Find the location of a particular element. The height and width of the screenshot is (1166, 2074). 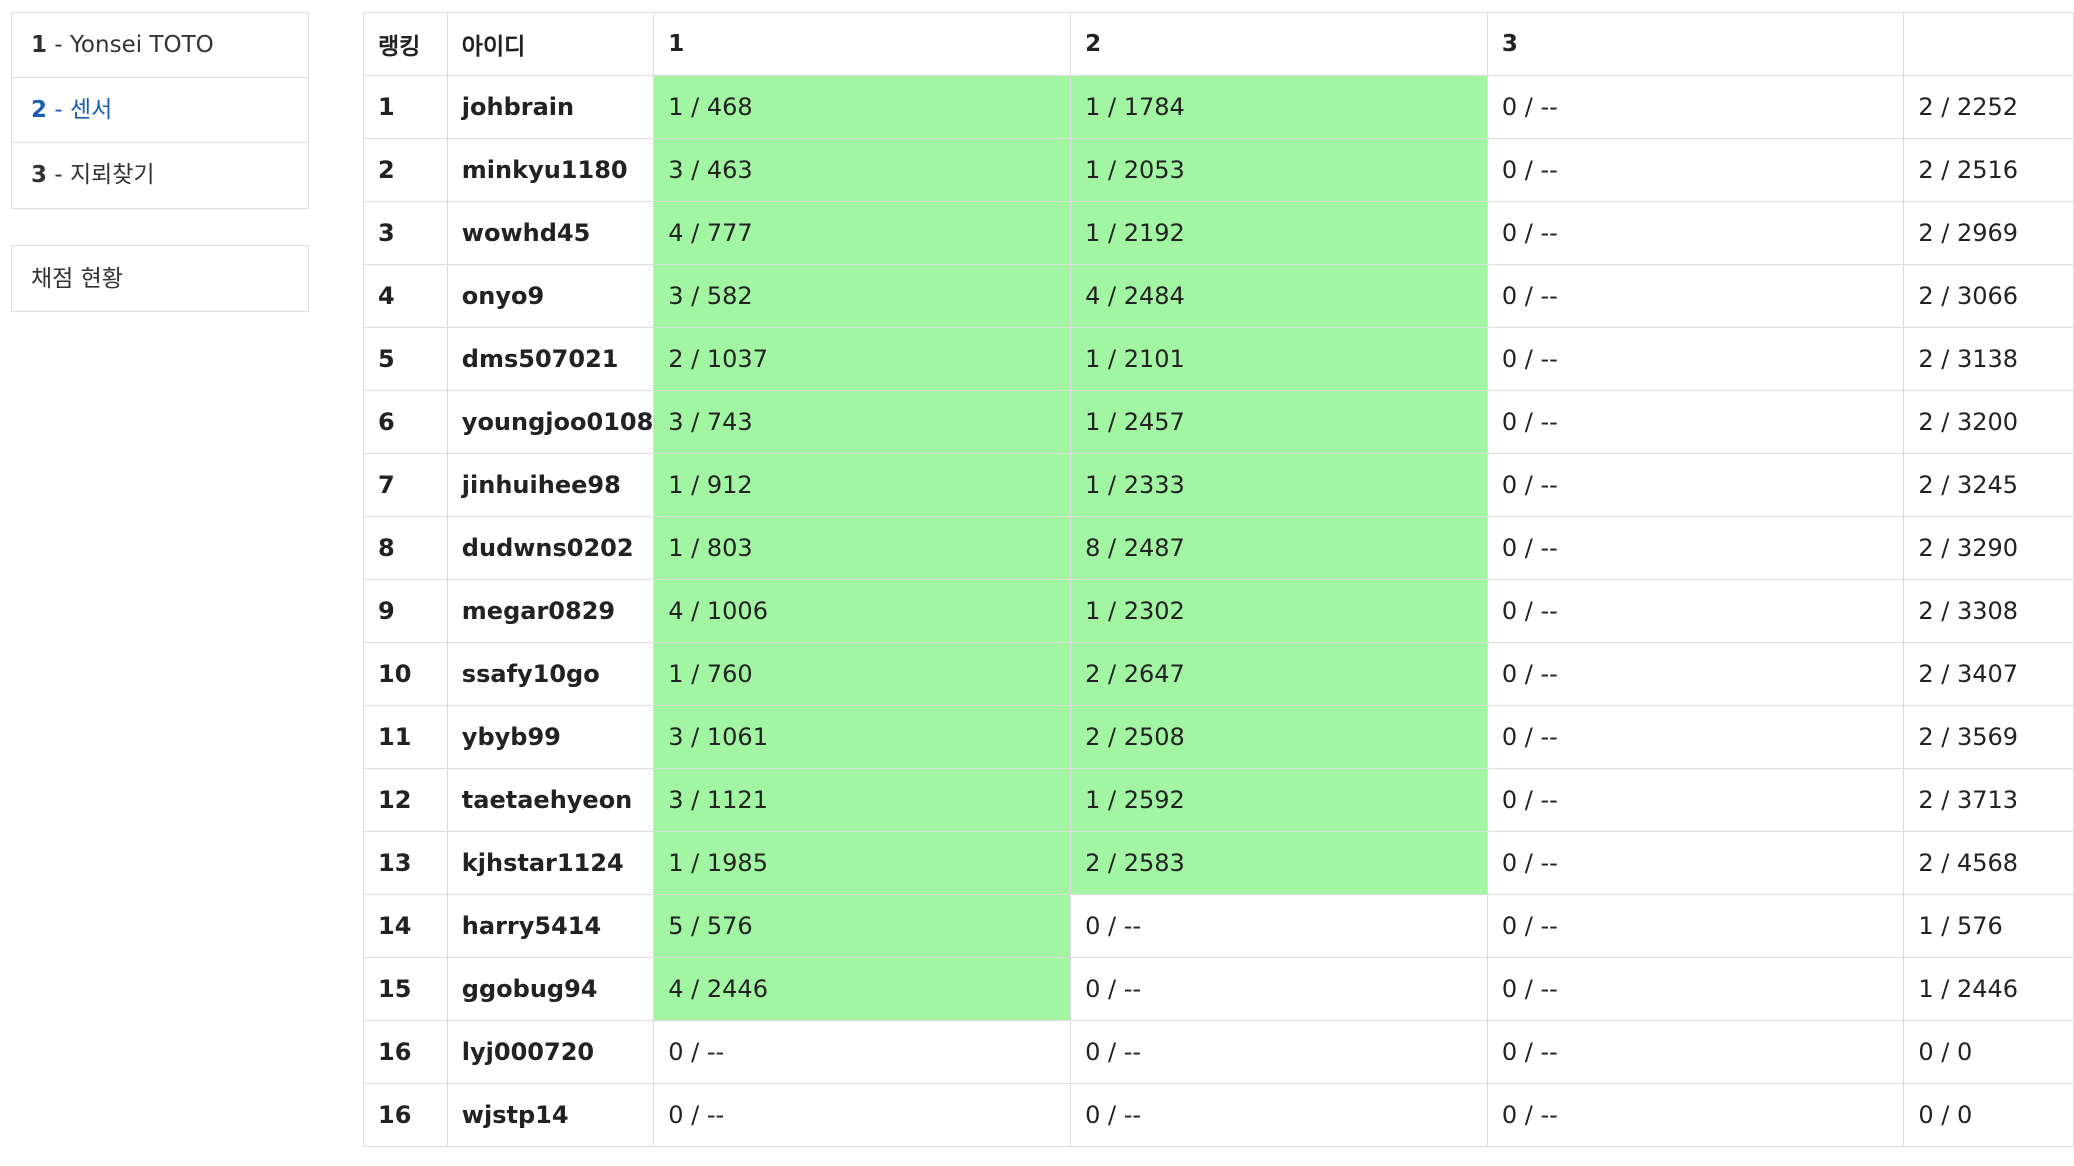

problem-1-cell: 5 / 576 is located at coordinates (862, 926).